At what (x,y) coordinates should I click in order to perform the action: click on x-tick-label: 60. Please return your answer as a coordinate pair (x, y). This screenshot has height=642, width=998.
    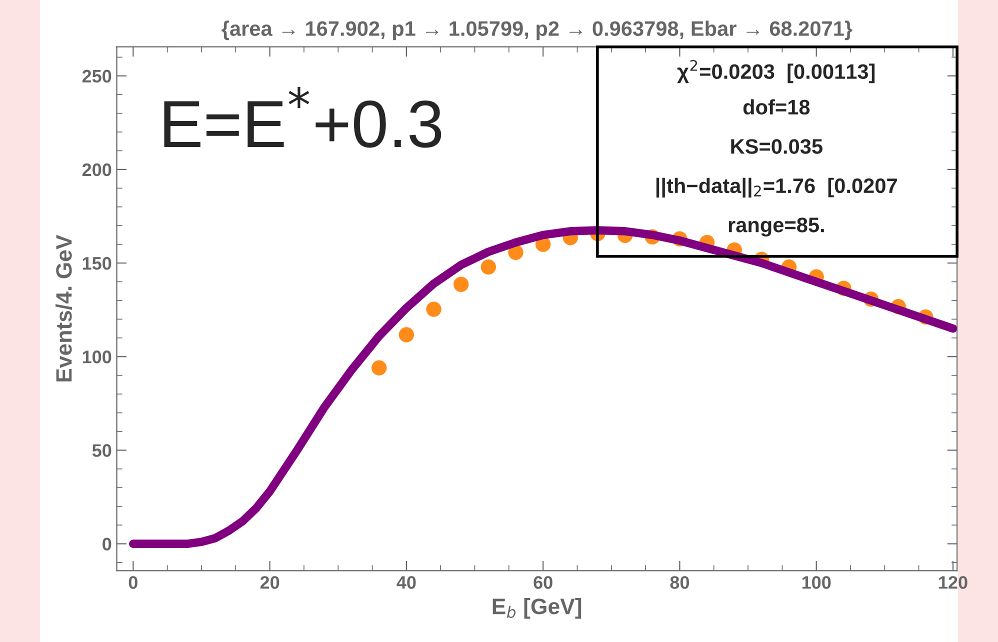
    Looking at the image, I should click on (543, 582).